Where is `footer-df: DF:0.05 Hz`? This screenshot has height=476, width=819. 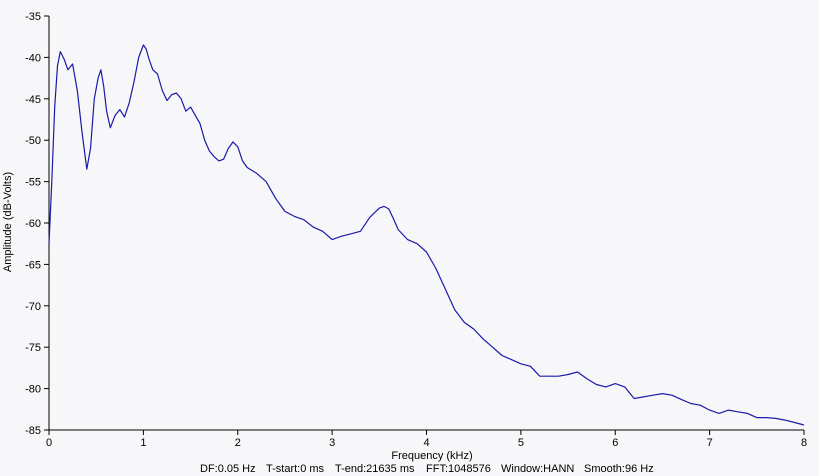
footer-df: DF:0.05 Hz is located at coordinates (228, 469).